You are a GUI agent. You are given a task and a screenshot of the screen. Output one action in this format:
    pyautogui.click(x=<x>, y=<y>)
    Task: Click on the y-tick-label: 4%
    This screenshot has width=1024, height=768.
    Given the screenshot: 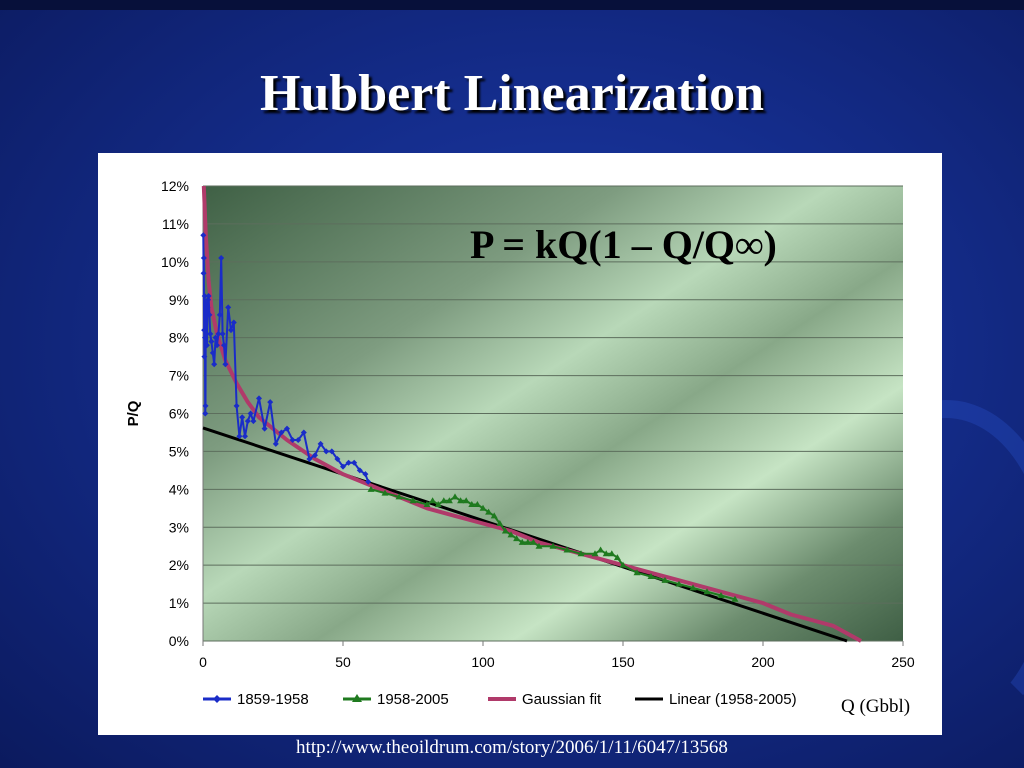 What is the action you would take?
    pyautogui.click(x=179, y=489)
    